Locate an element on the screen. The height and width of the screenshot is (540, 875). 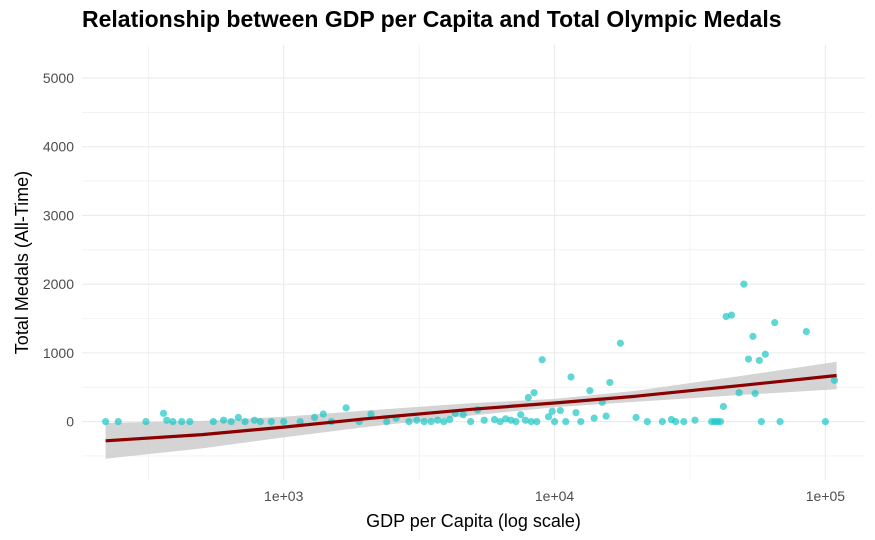
x-axis-title: GDP per Capita (log scale) is located at coordinates (473, 521).